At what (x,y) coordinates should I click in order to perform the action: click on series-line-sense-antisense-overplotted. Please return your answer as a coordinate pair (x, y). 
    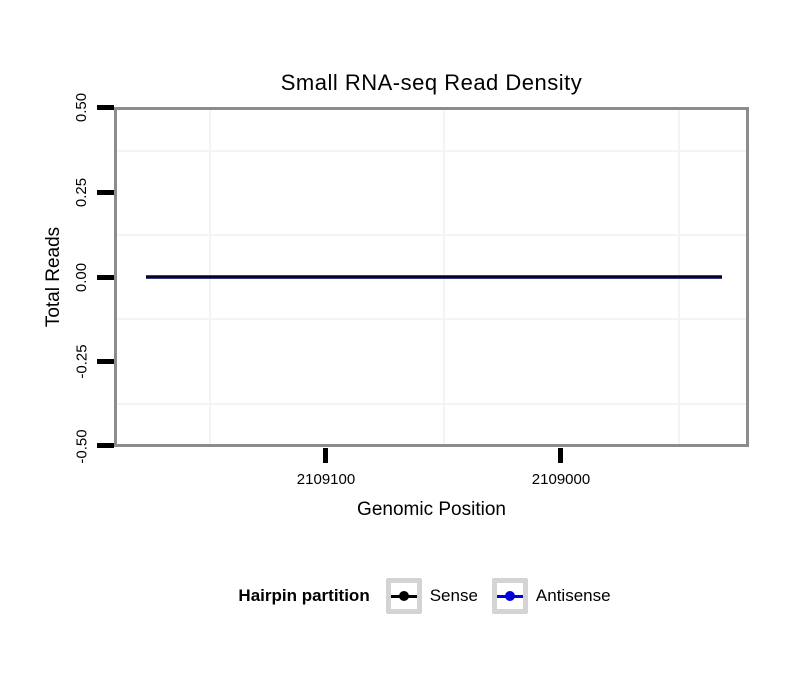
    Looking at the image, I should click on (434, 277).